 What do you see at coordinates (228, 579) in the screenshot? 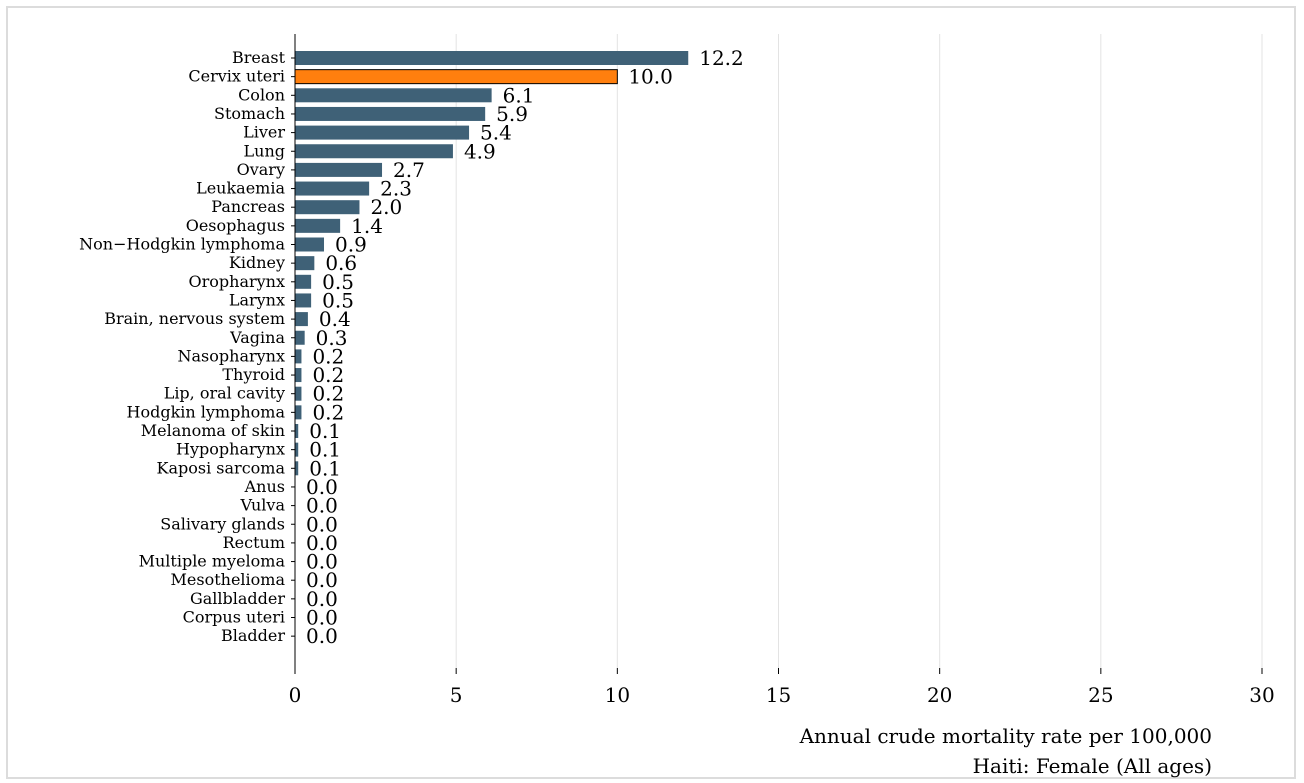
I see `category-label: Mesothelioma` at bounding box center [228, 579].